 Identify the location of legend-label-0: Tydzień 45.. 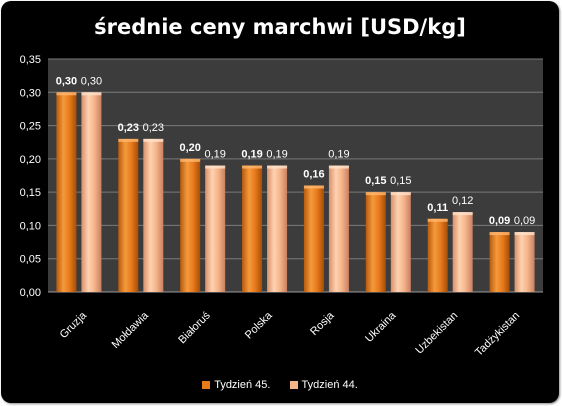
(242, 385).